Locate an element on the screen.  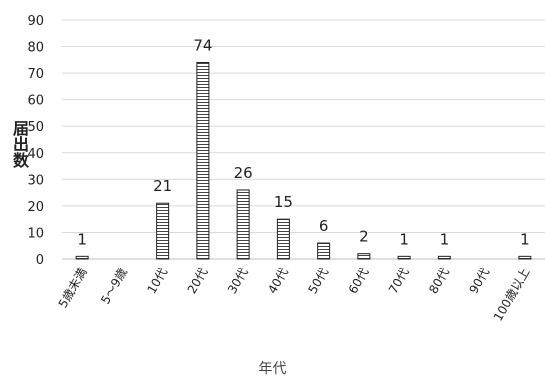
y-tick-label: 40 is located at coordinates (35, 154).